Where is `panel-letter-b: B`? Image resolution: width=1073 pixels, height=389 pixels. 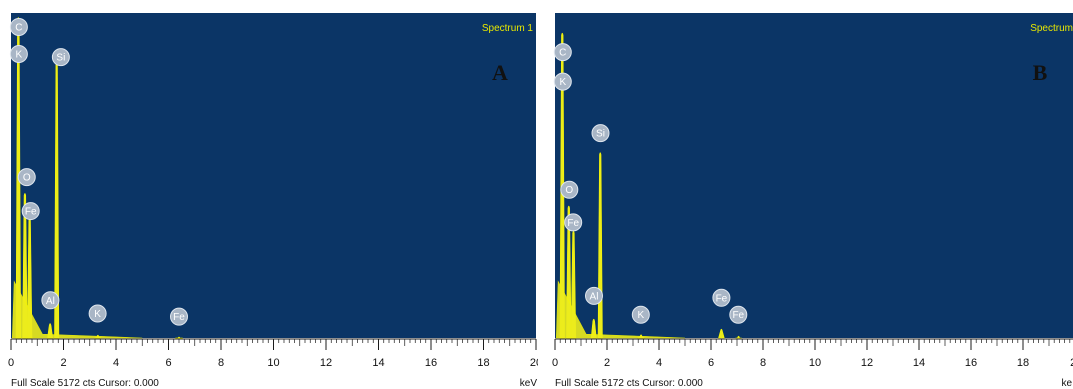 panel-letter-b: B is located at coordinates (1040, 72).